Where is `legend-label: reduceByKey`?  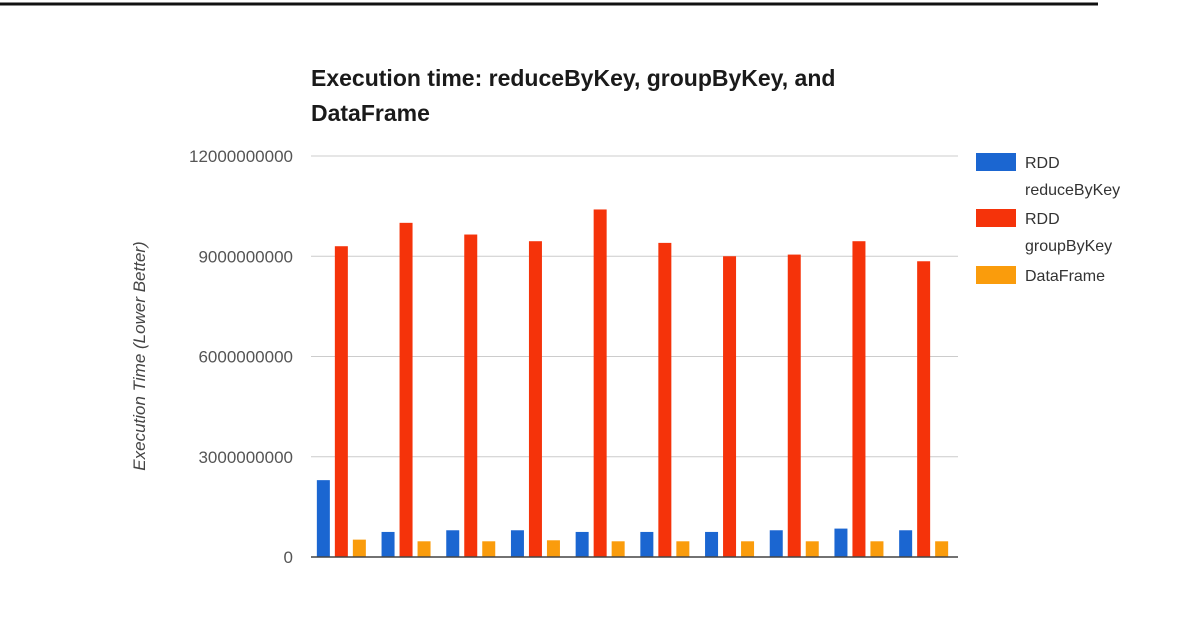 legend-label: reduceByKey is located at coordinates (1072, 190).